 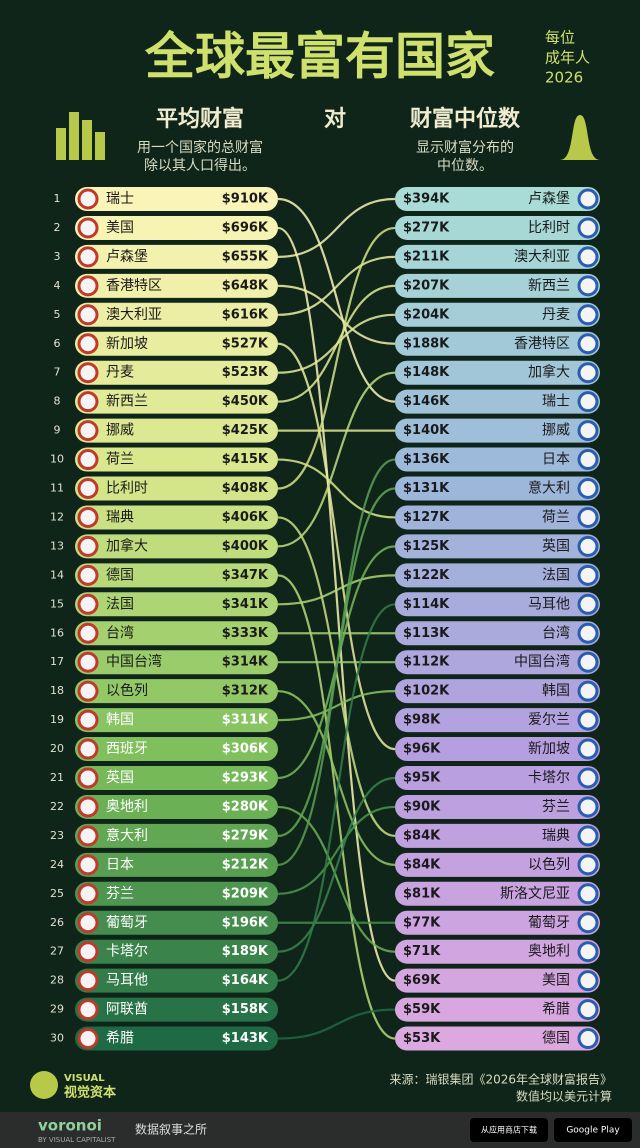 I want to click on mean-value: $408K, so click(x=245, y=488).